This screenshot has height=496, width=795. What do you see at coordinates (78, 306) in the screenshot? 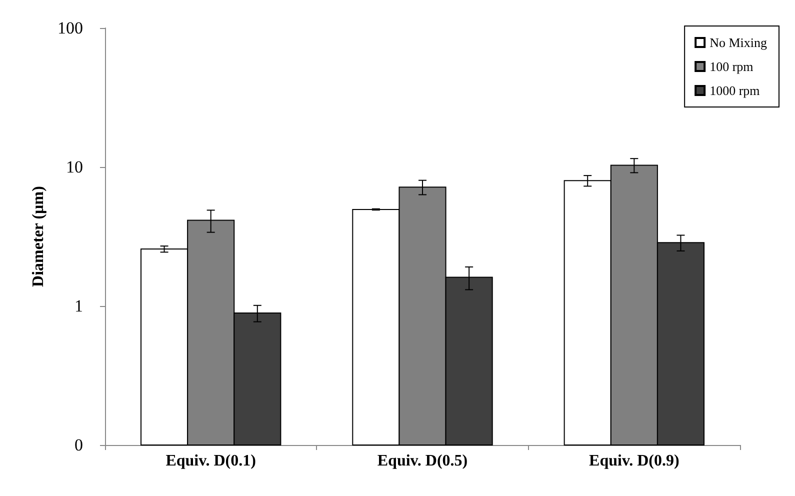
I see `y-tick-label: 1` at bounding box center [78, 306].